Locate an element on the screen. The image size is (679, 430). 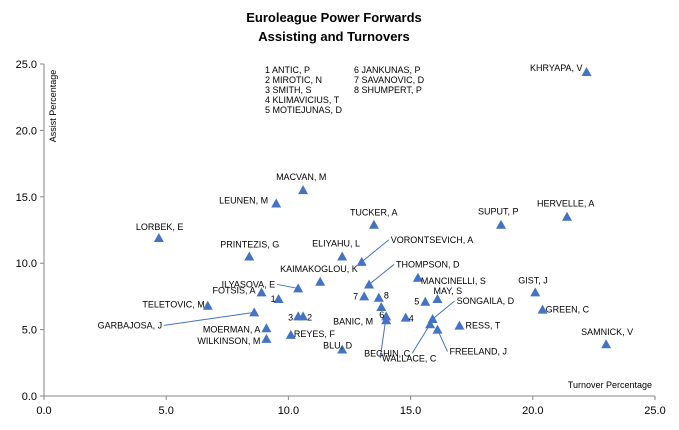
key-entry: 7 SAVANOVIC, D is located at coordinates (389, 80).